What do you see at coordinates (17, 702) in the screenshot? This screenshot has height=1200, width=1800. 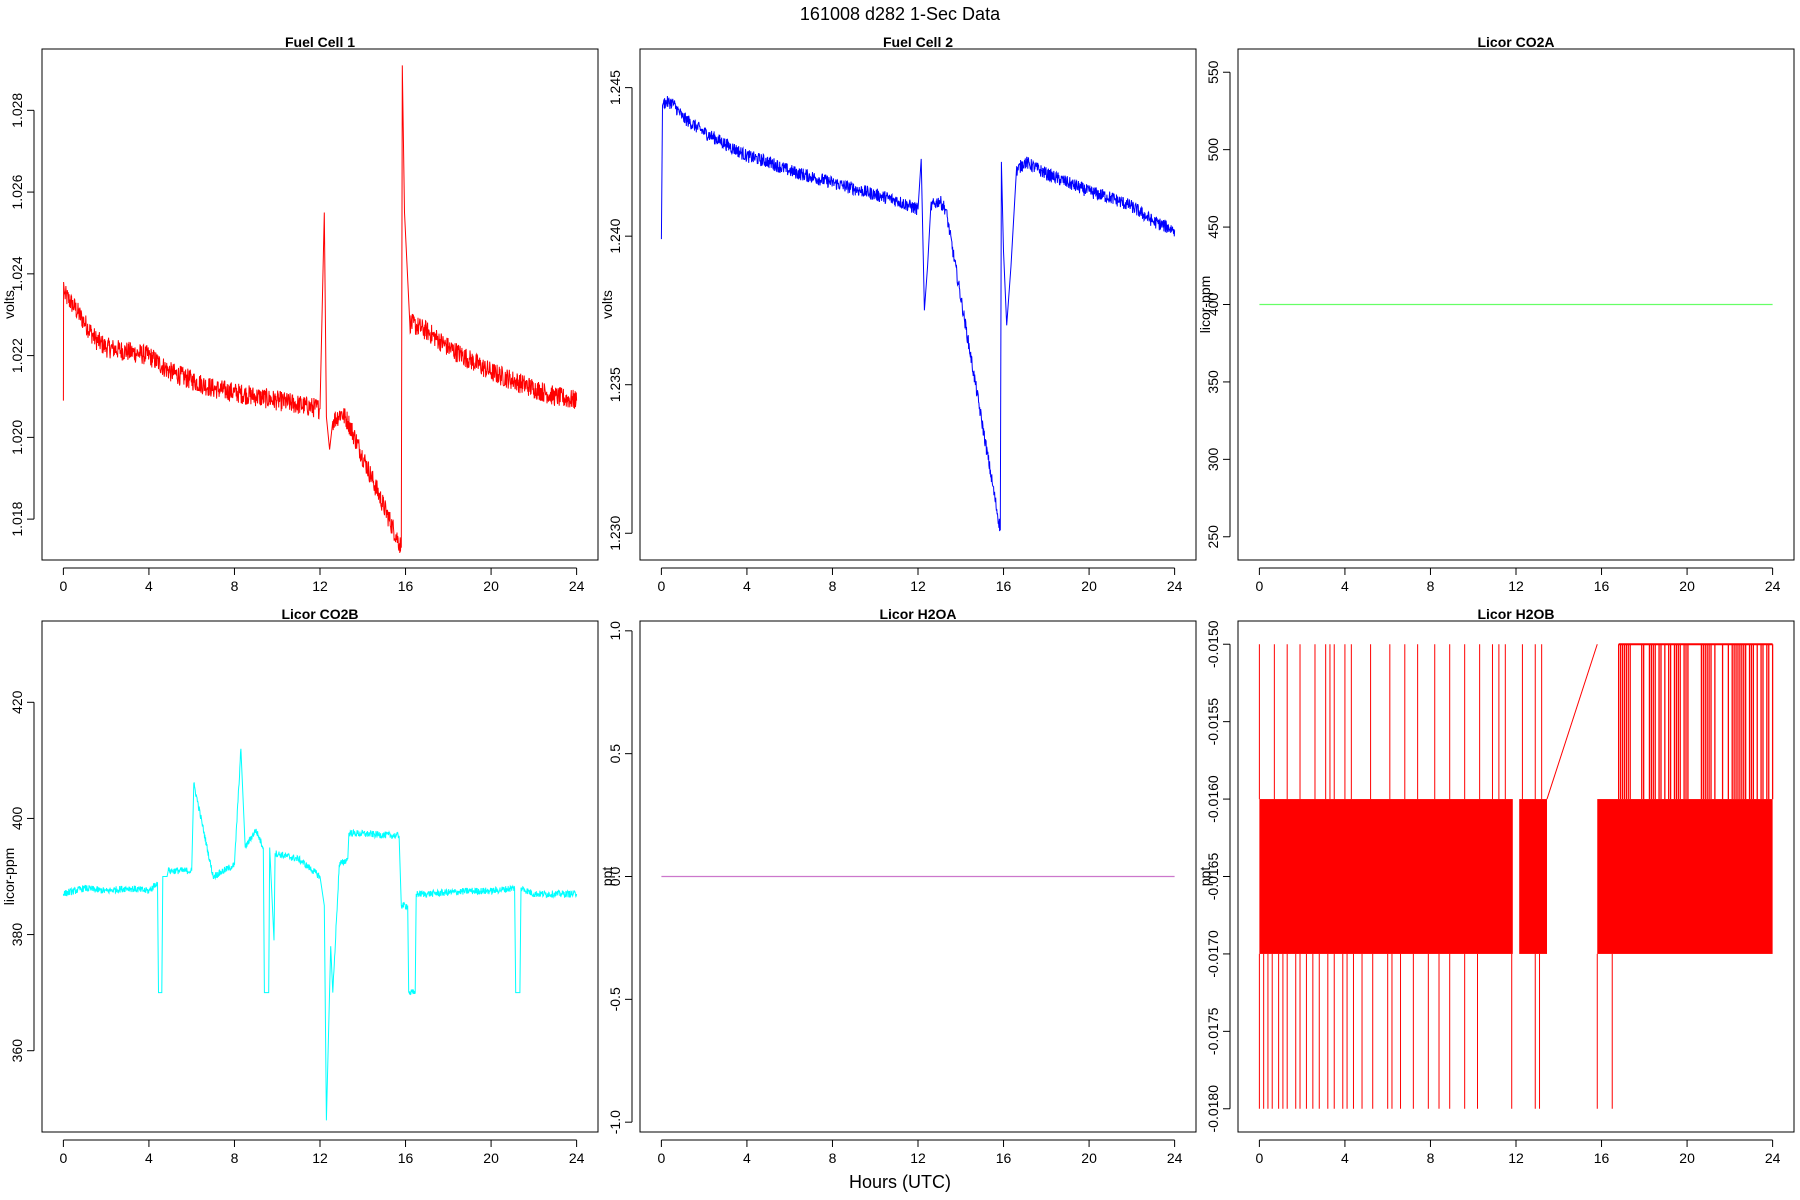 I see `y-tick-label: 420` at bounding box center [17, 702].